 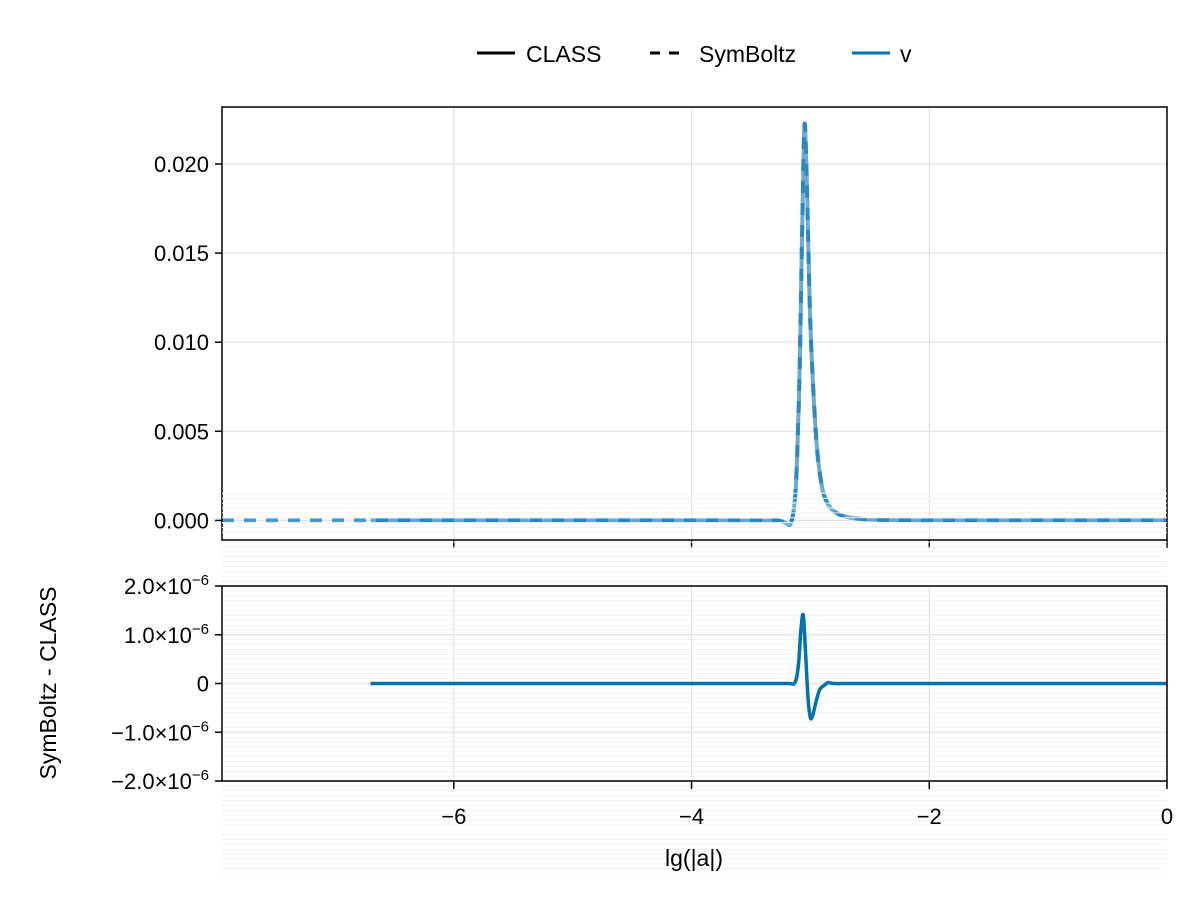 I want to click on x-axis-label: lg(|a|), so click(x=694, y=858).